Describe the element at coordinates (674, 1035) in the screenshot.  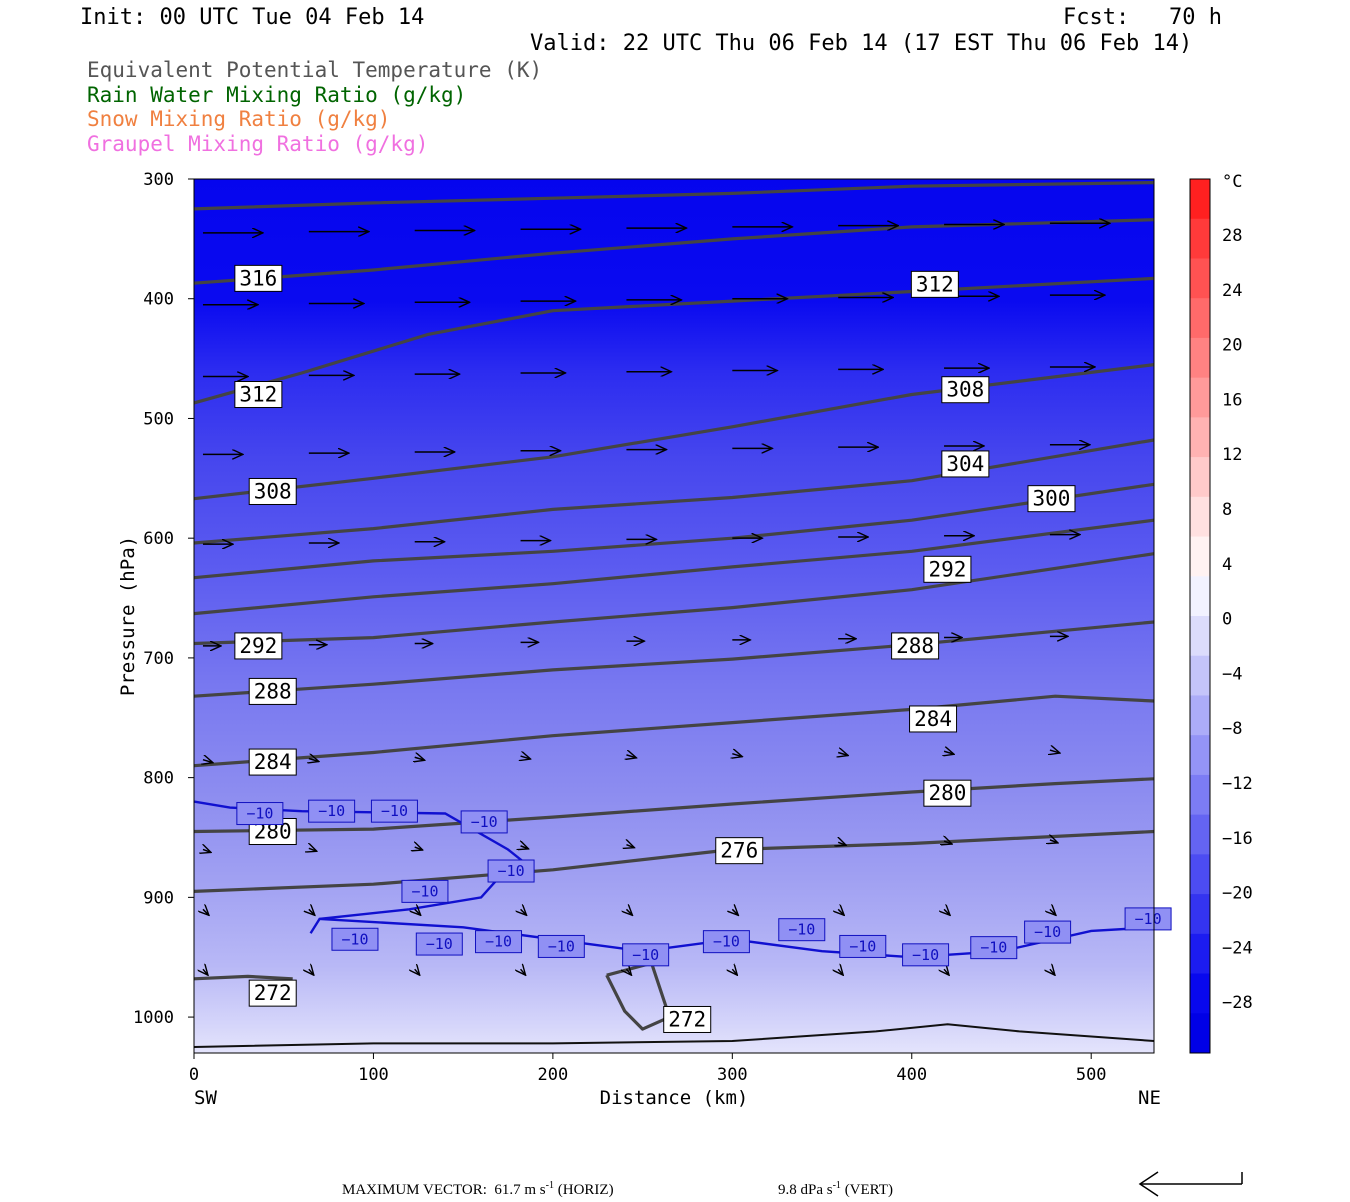
I see `terrain-line` at that location.